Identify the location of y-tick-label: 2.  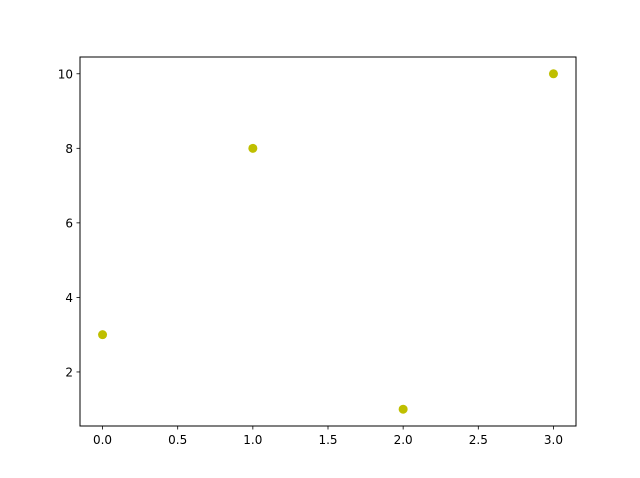
(69, 372).